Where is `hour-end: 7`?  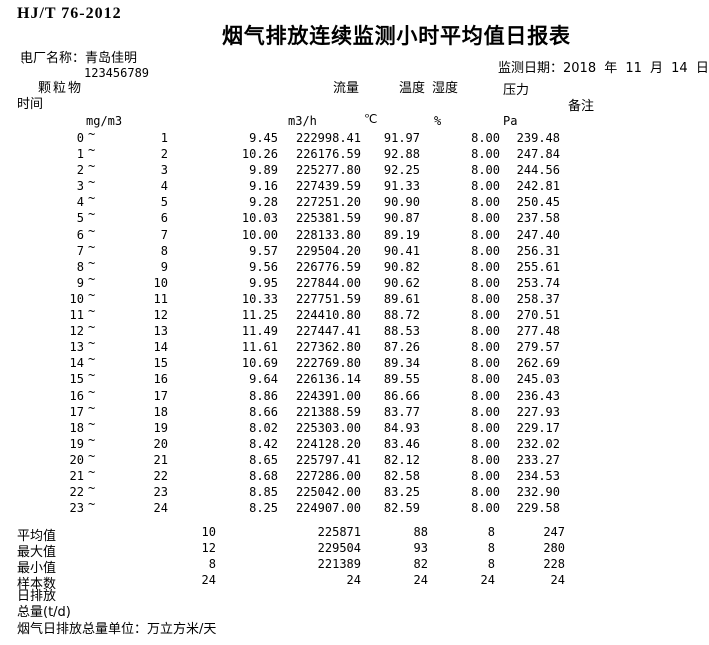
hour-end: 7 is located at coordinates (164, 234).